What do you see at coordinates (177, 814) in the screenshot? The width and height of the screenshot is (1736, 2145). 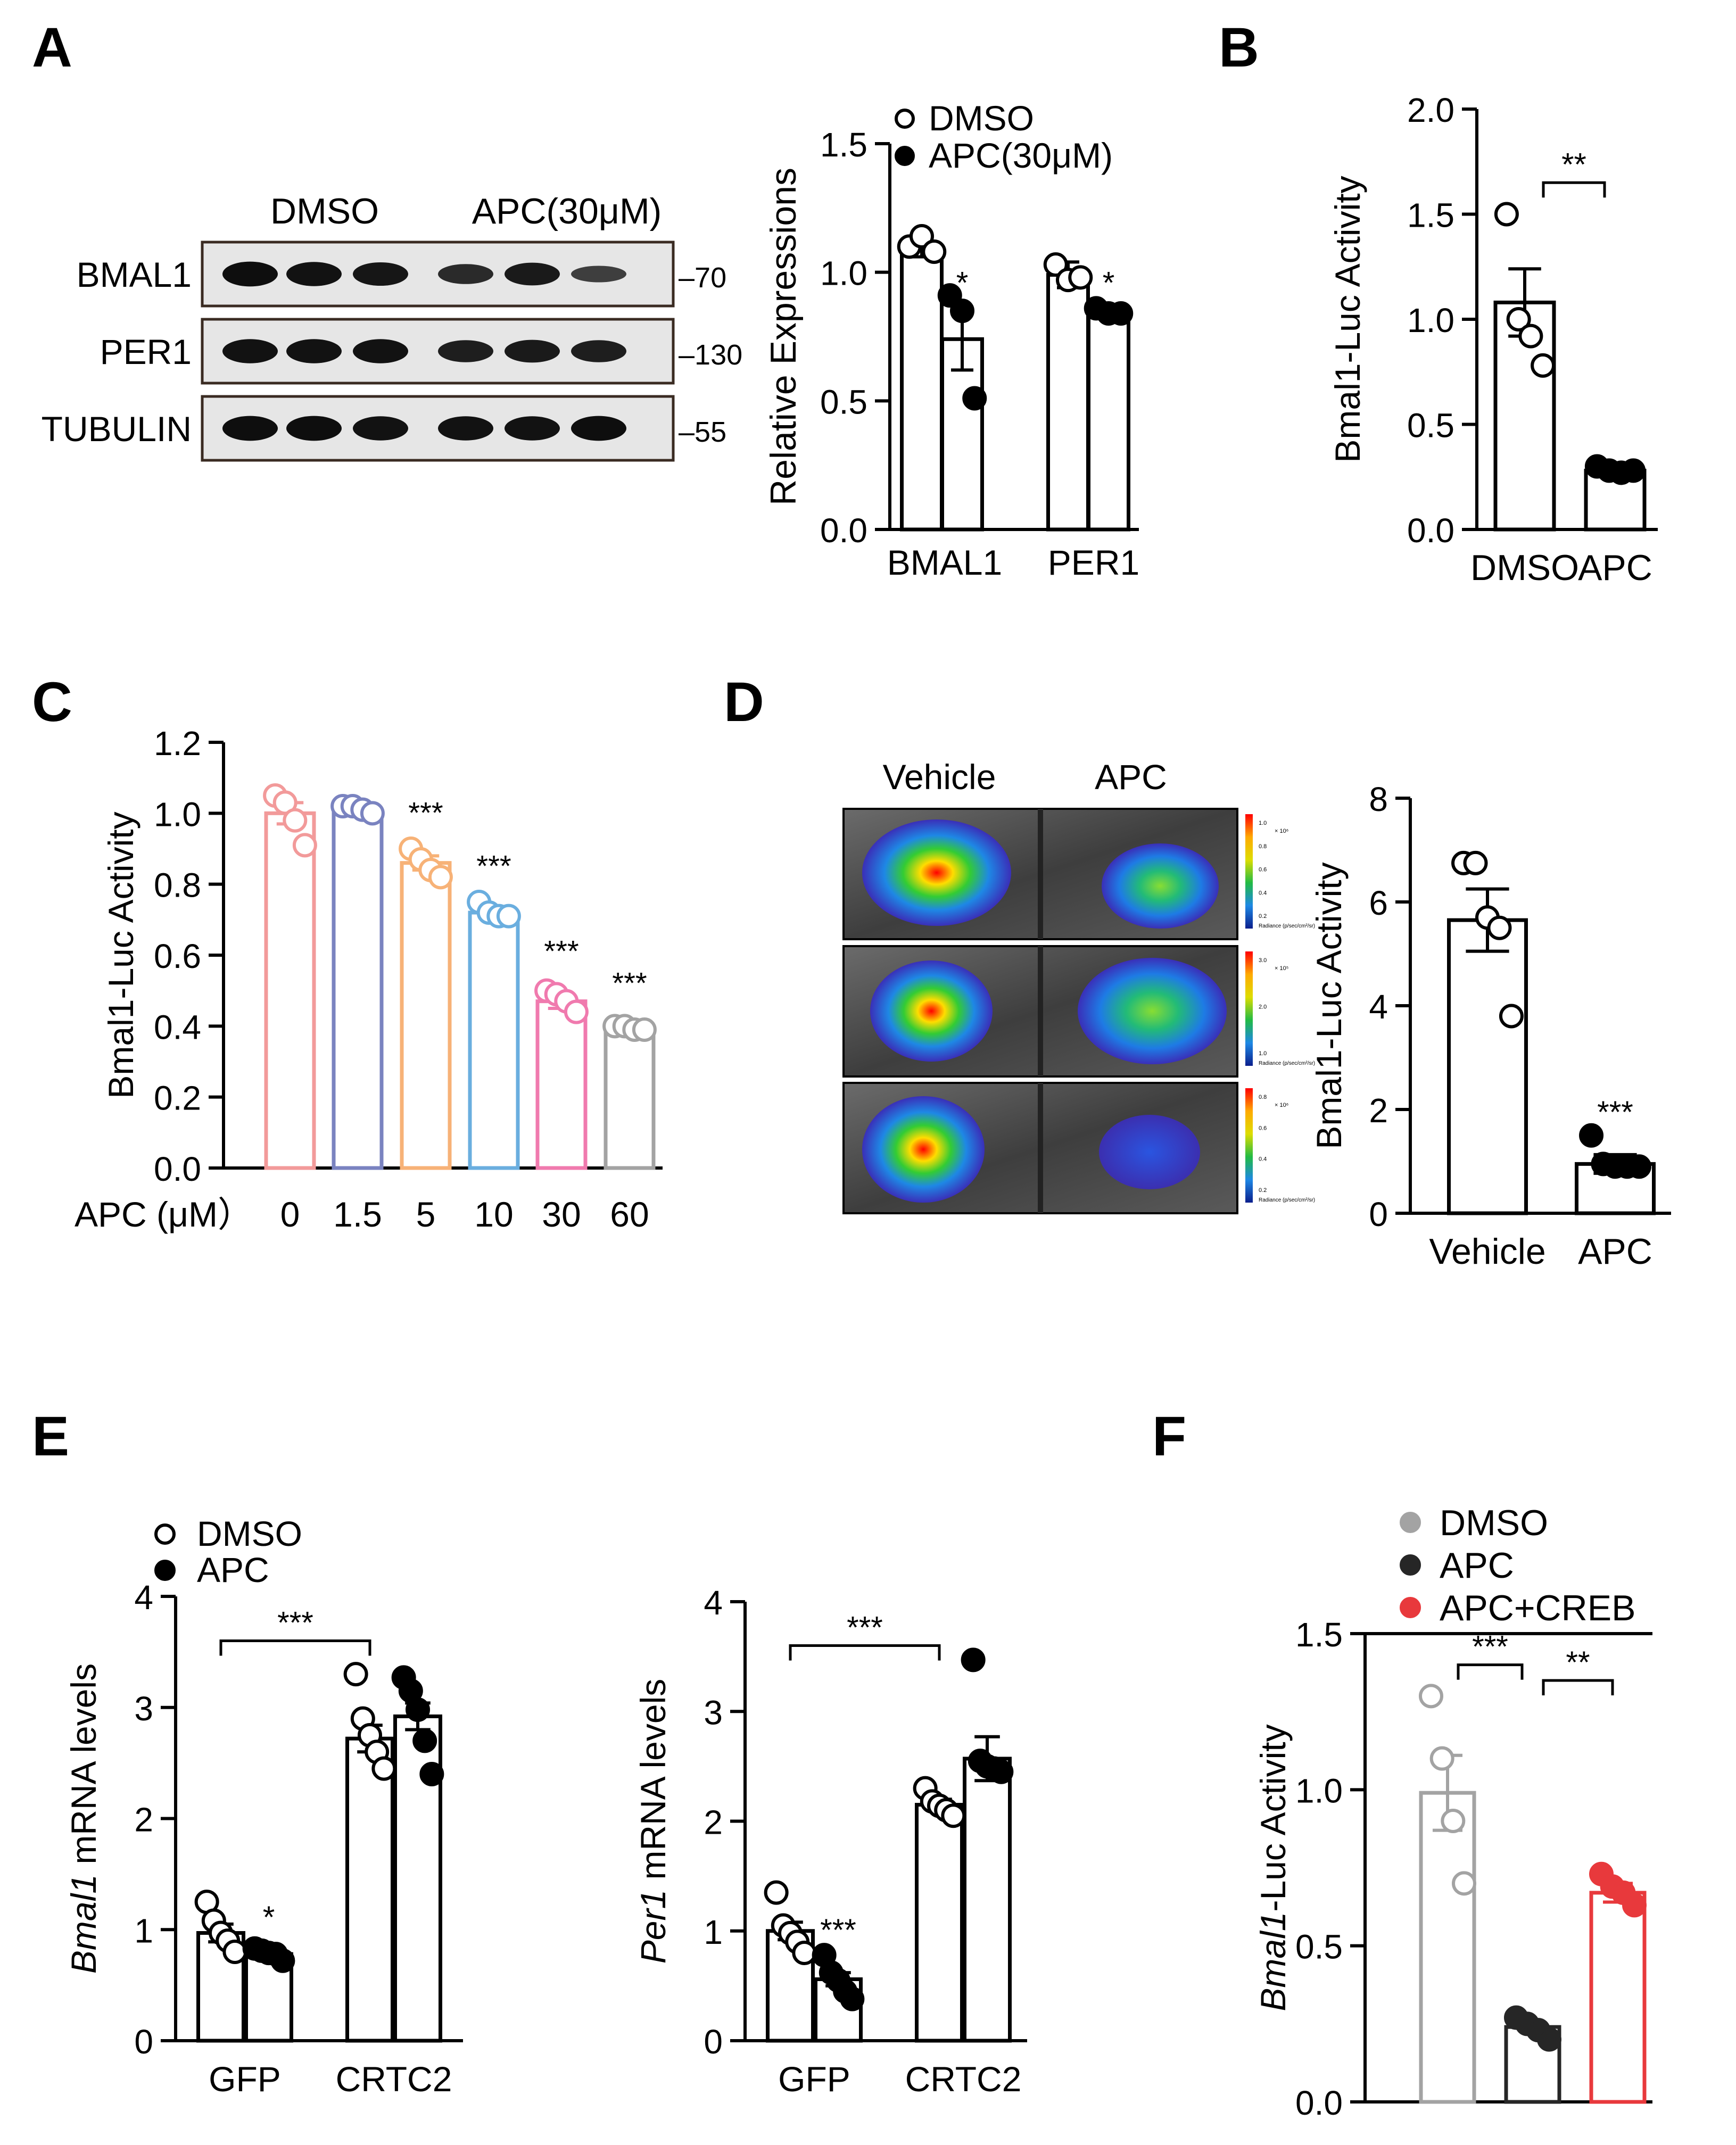 I see `y-tick-label: 1.0` at bounding box center [177, 814].